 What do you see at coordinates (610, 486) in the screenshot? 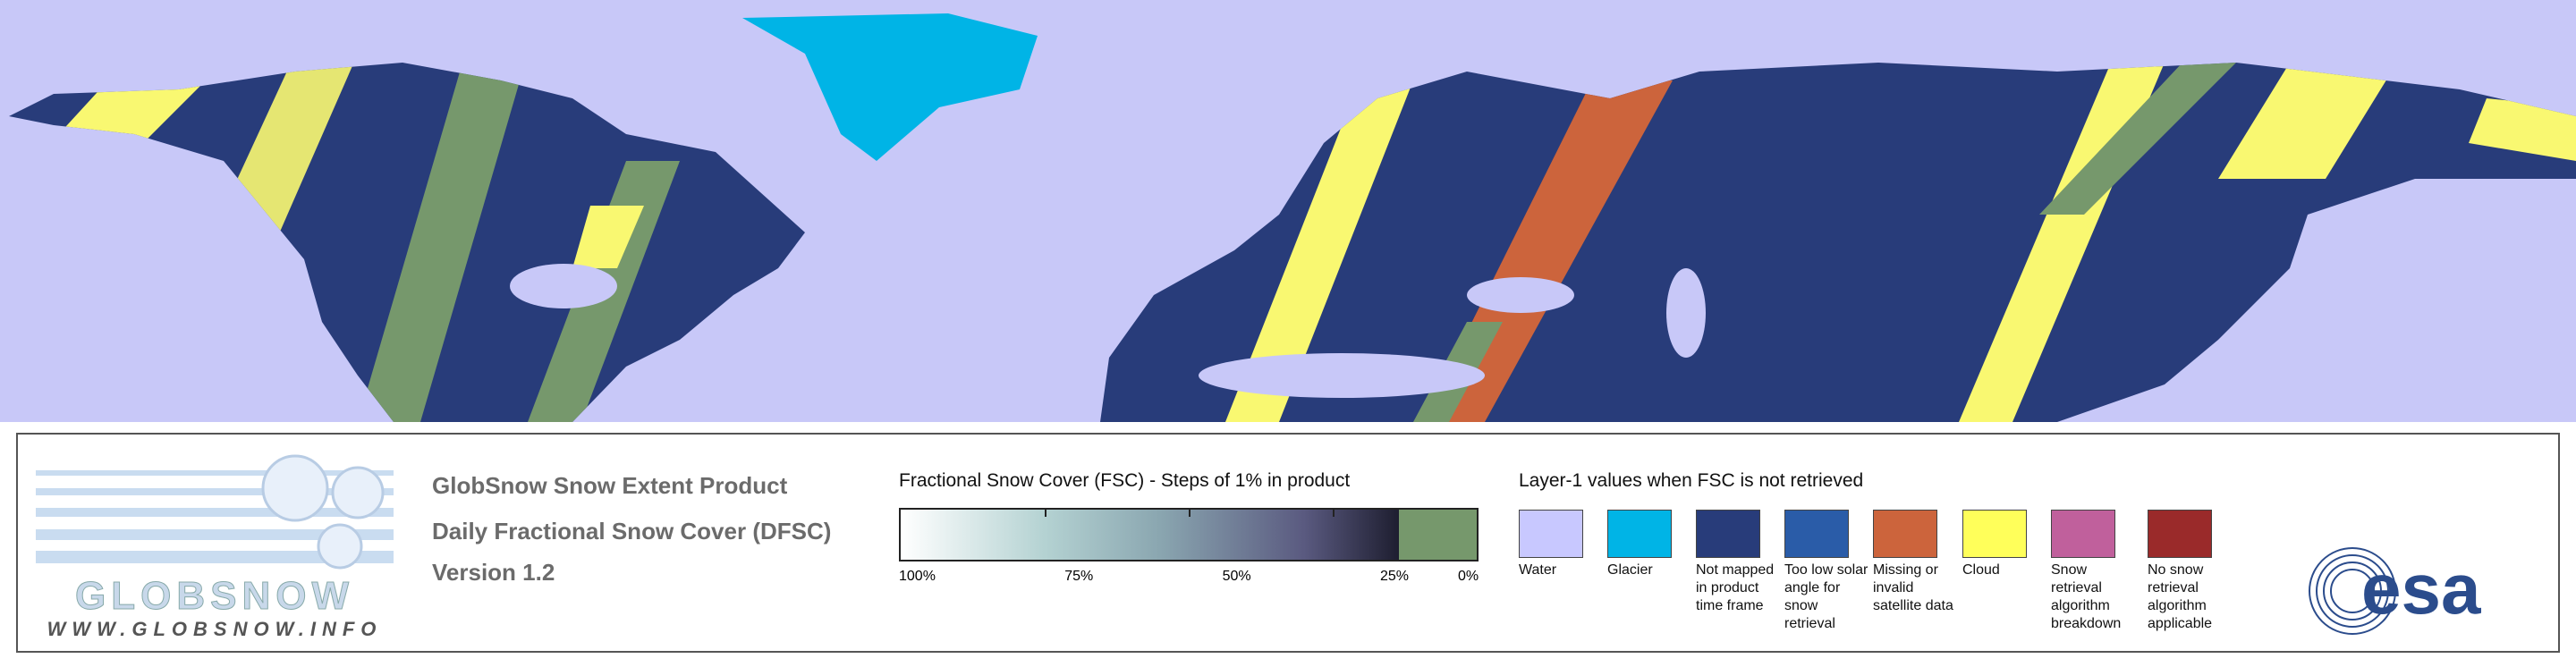
I see `product-title: GlobSnow Snow Extent Product` at bounding box center [610, 486].